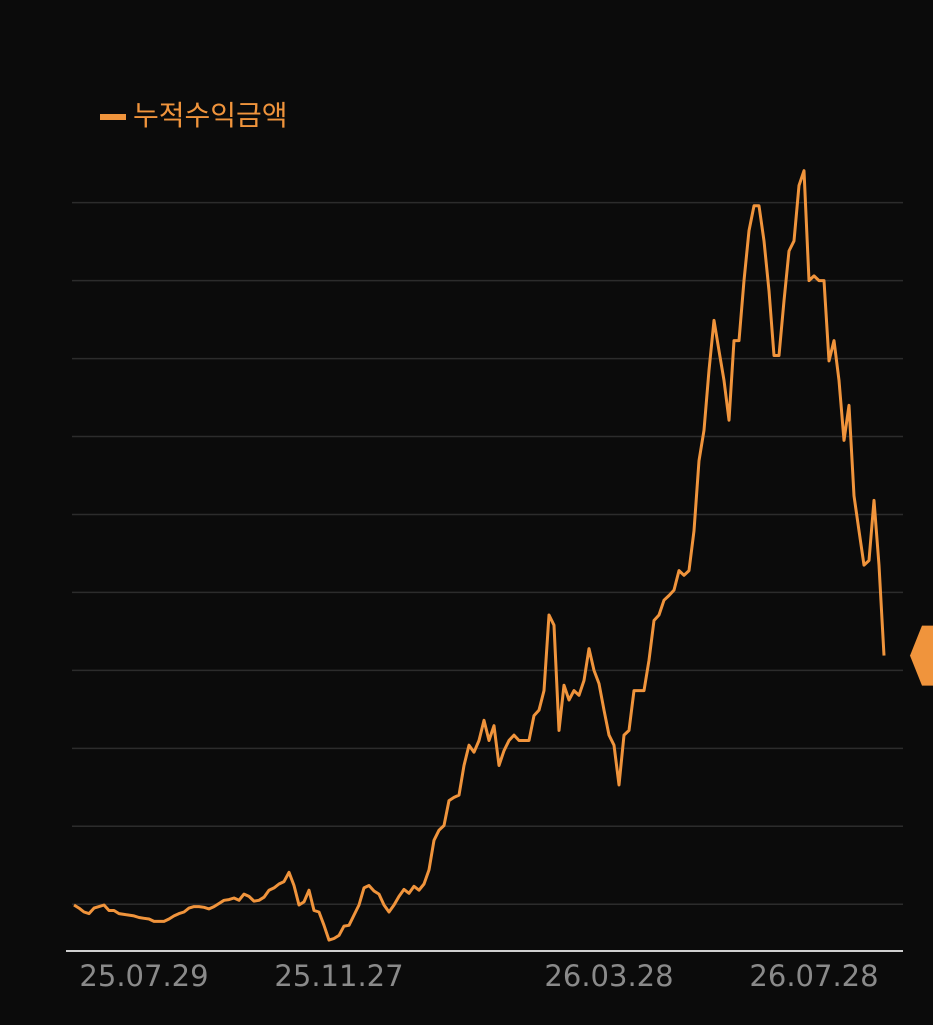 This screenshot has width=933, height=1025. I want to click on x-tick-label: 25.11.27, so click(338, 976).